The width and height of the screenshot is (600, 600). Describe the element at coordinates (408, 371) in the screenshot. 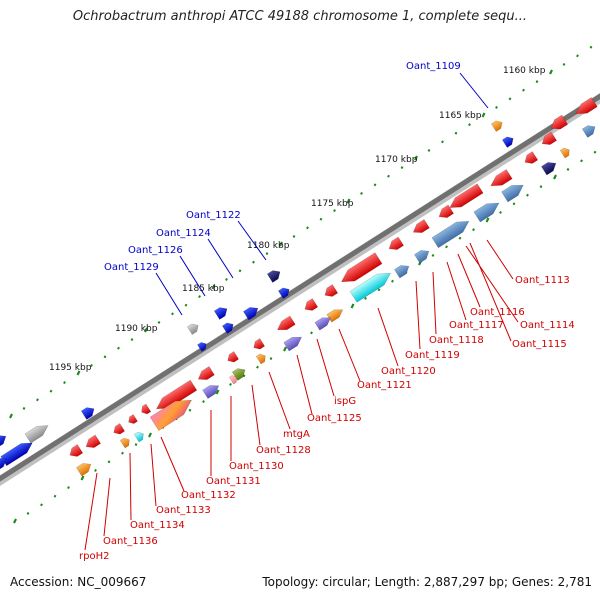

I see `minus-gene-label: Oant_1120` at that location.